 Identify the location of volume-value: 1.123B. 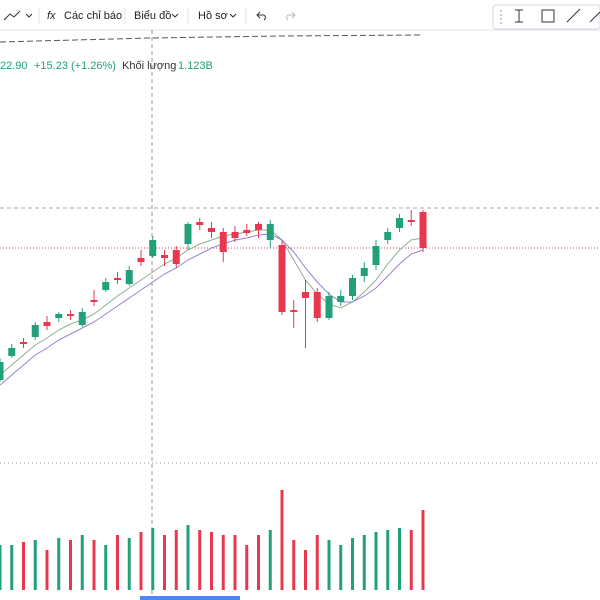
(195, 66).